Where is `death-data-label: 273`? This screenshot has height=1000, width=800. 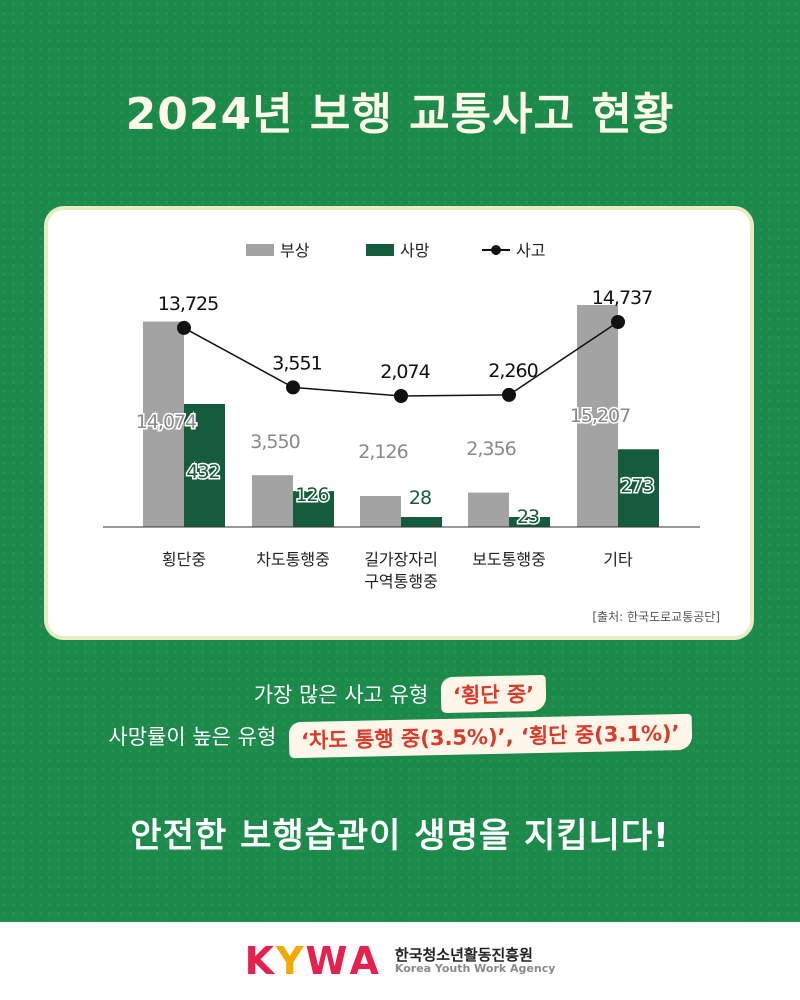 death-data-label: 273 is located at coordinates (636, 486).